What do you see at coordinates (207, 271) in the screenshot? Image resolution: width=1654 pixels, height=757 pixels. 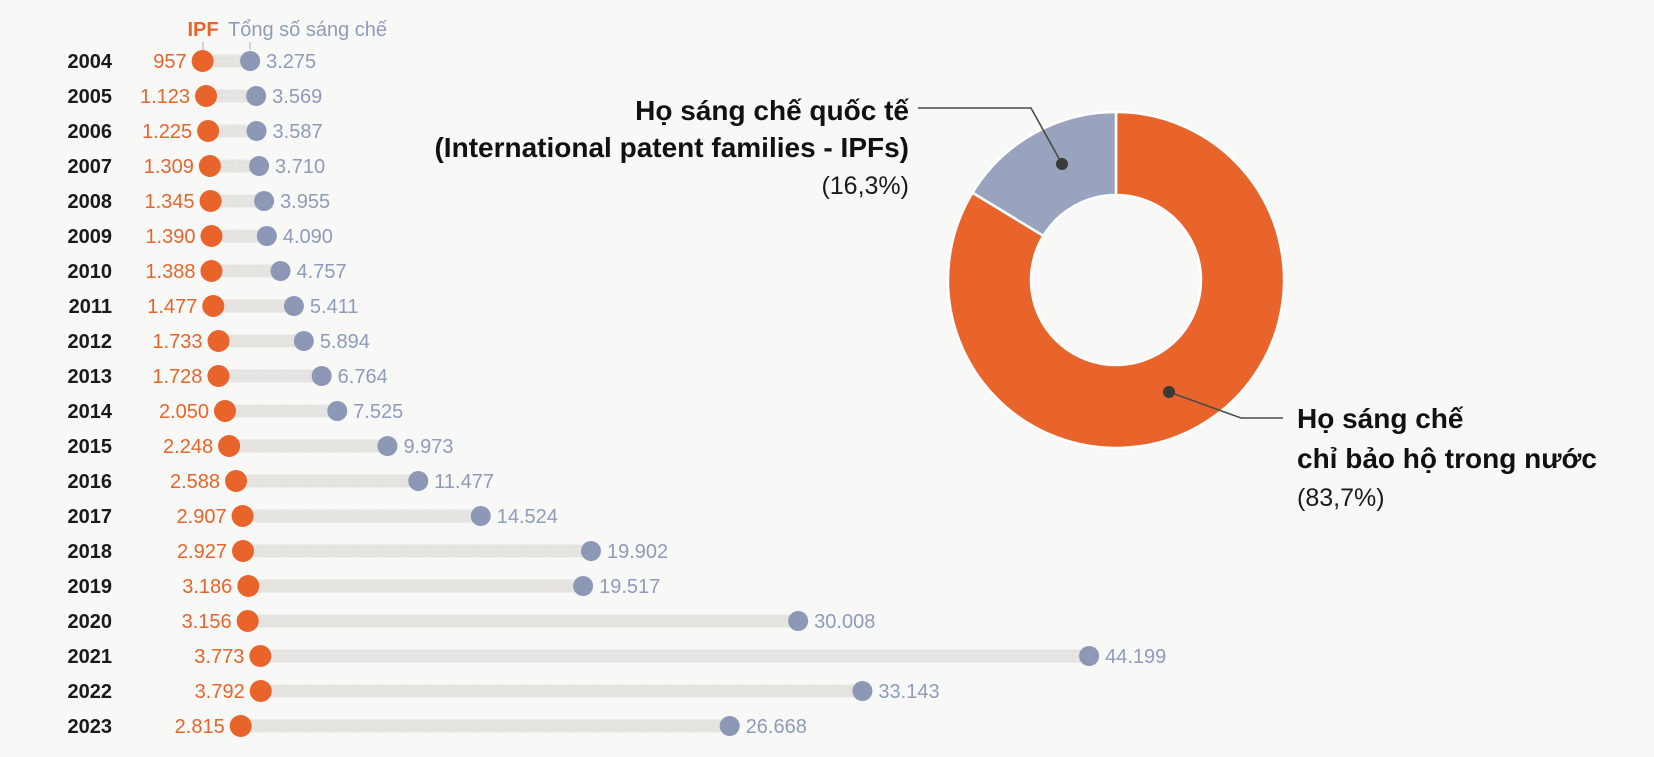 I see `chart-row: 2010 1.388 4.757` at bounding box center [207, 271].